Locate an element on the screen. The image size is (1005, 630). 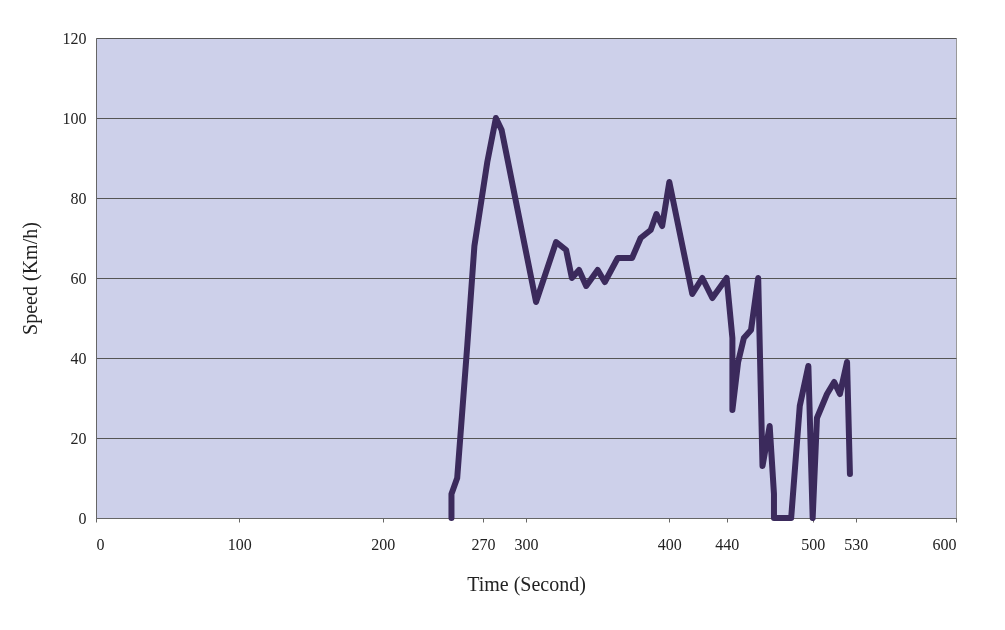
x-tick-label: 500 is located at coordinates (813, 544).